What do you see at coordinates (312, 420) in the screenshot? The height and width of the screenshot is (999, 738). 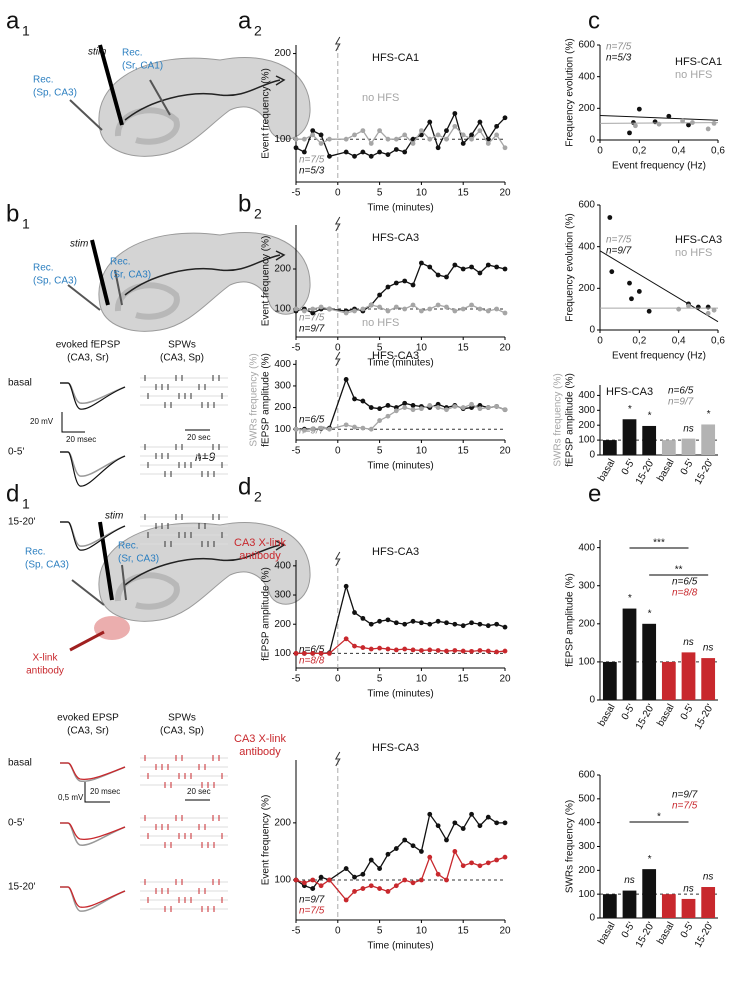 I see `n-label: n=6/5` at bounding box center [312, 420].